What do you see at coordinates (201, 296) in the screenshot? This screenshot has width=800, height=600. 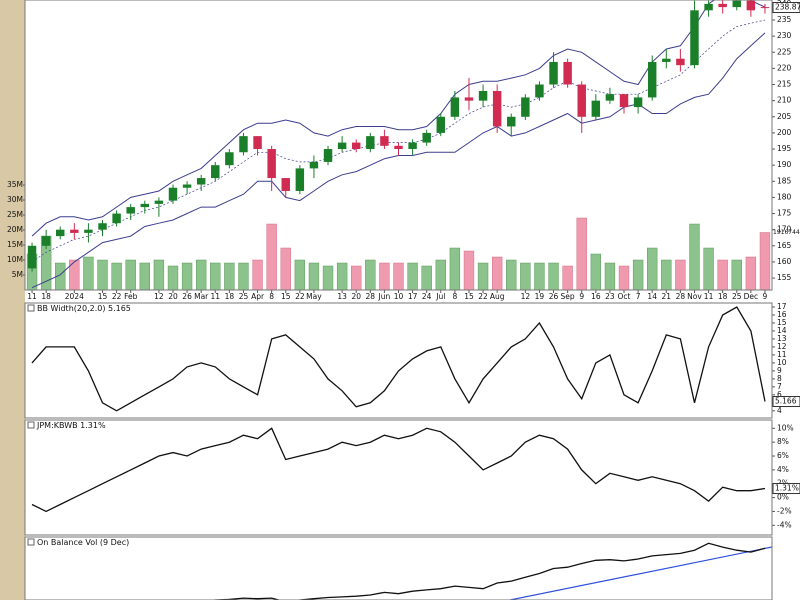 I see `x-tick-label: Mar` at bounding box center [201, 296].